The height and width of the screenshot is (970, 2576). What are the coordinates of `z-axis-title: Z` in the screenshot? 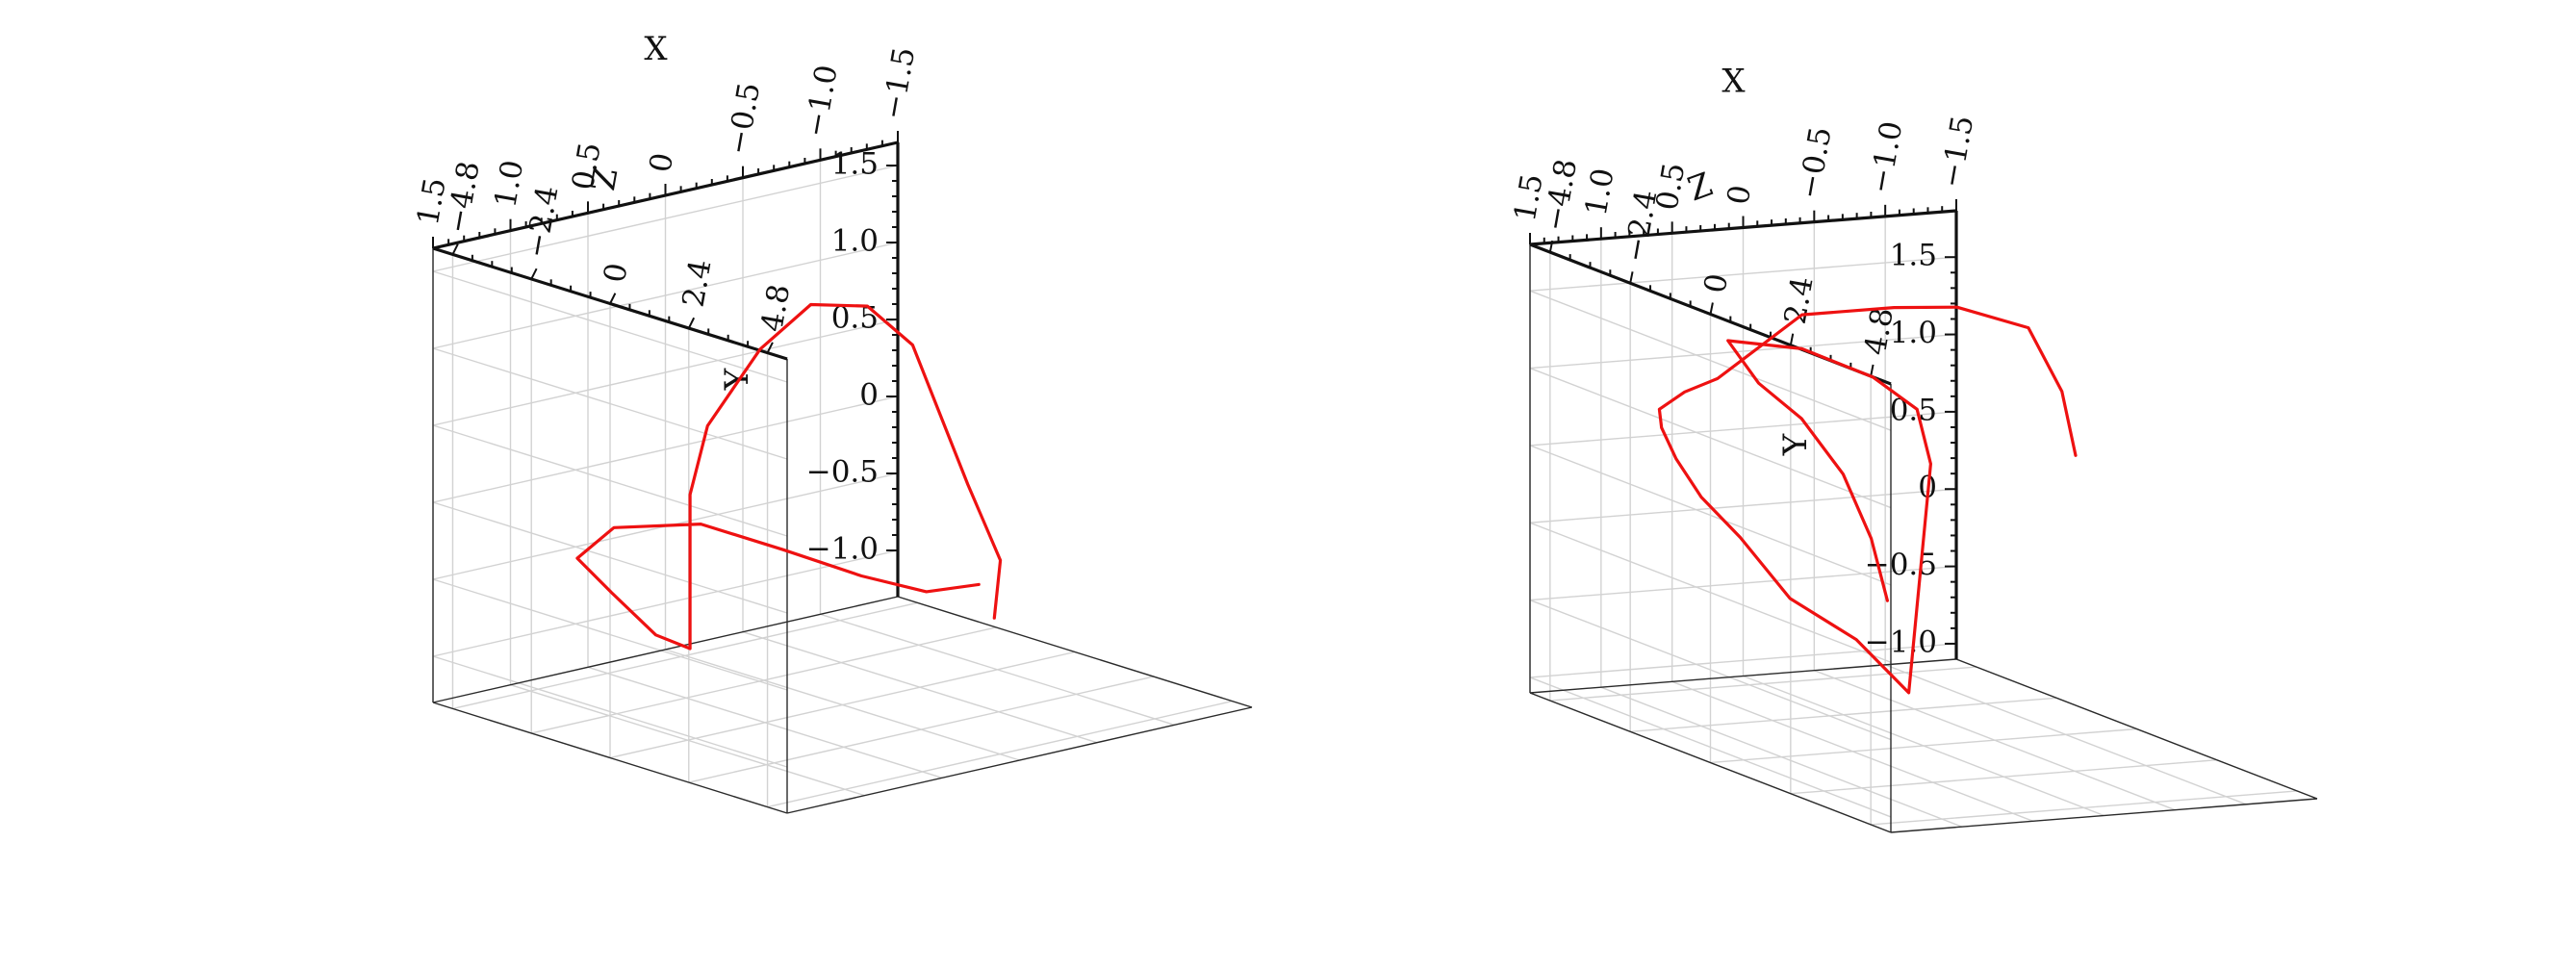 It's located at (1700, 188).